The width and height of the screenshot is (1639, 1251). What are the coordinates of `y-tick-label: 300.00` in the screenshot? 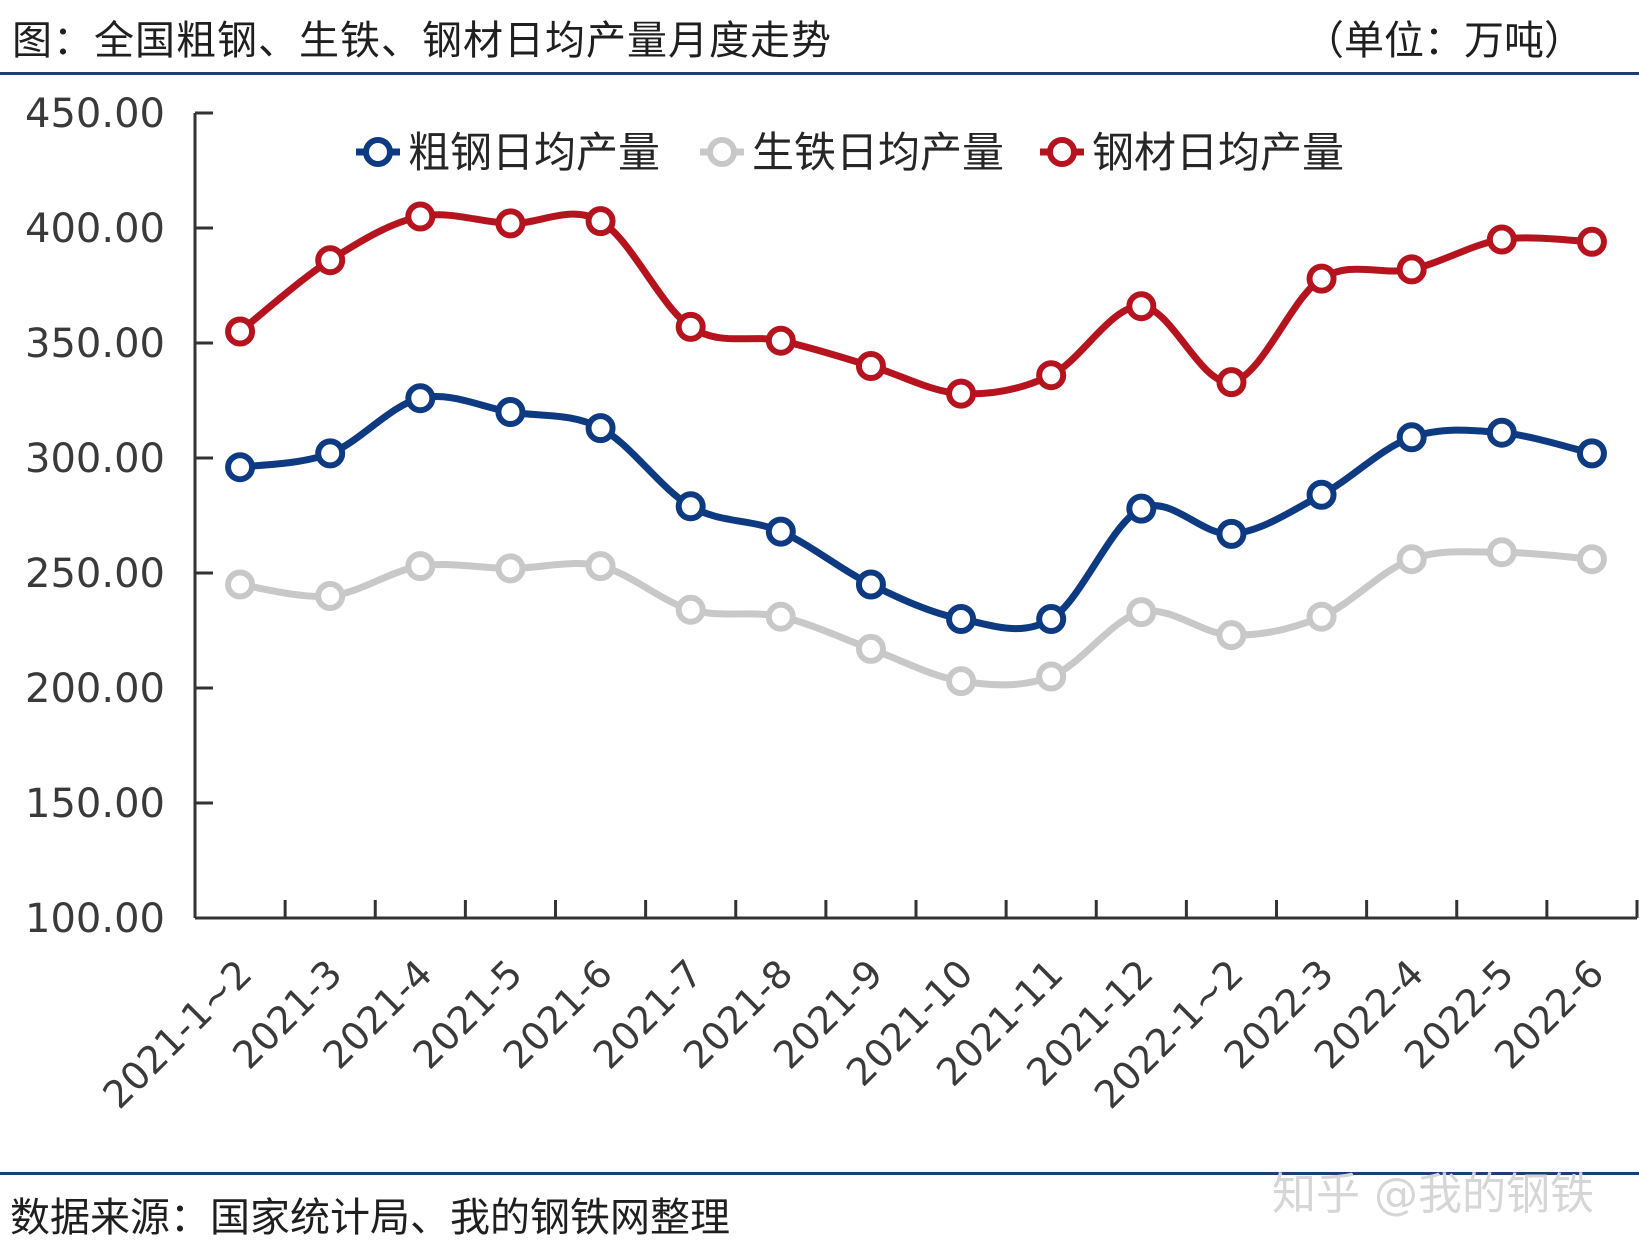 It's located at (95, 459).